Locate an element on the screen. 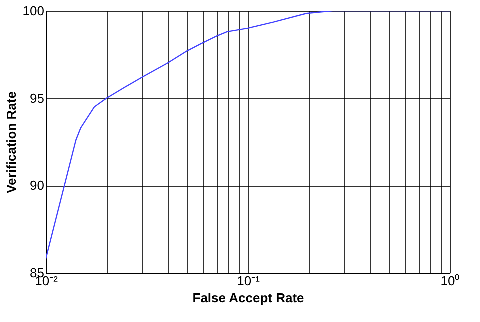  x-tick-label: 10⁻¹ is located at coordinates (249, 281).